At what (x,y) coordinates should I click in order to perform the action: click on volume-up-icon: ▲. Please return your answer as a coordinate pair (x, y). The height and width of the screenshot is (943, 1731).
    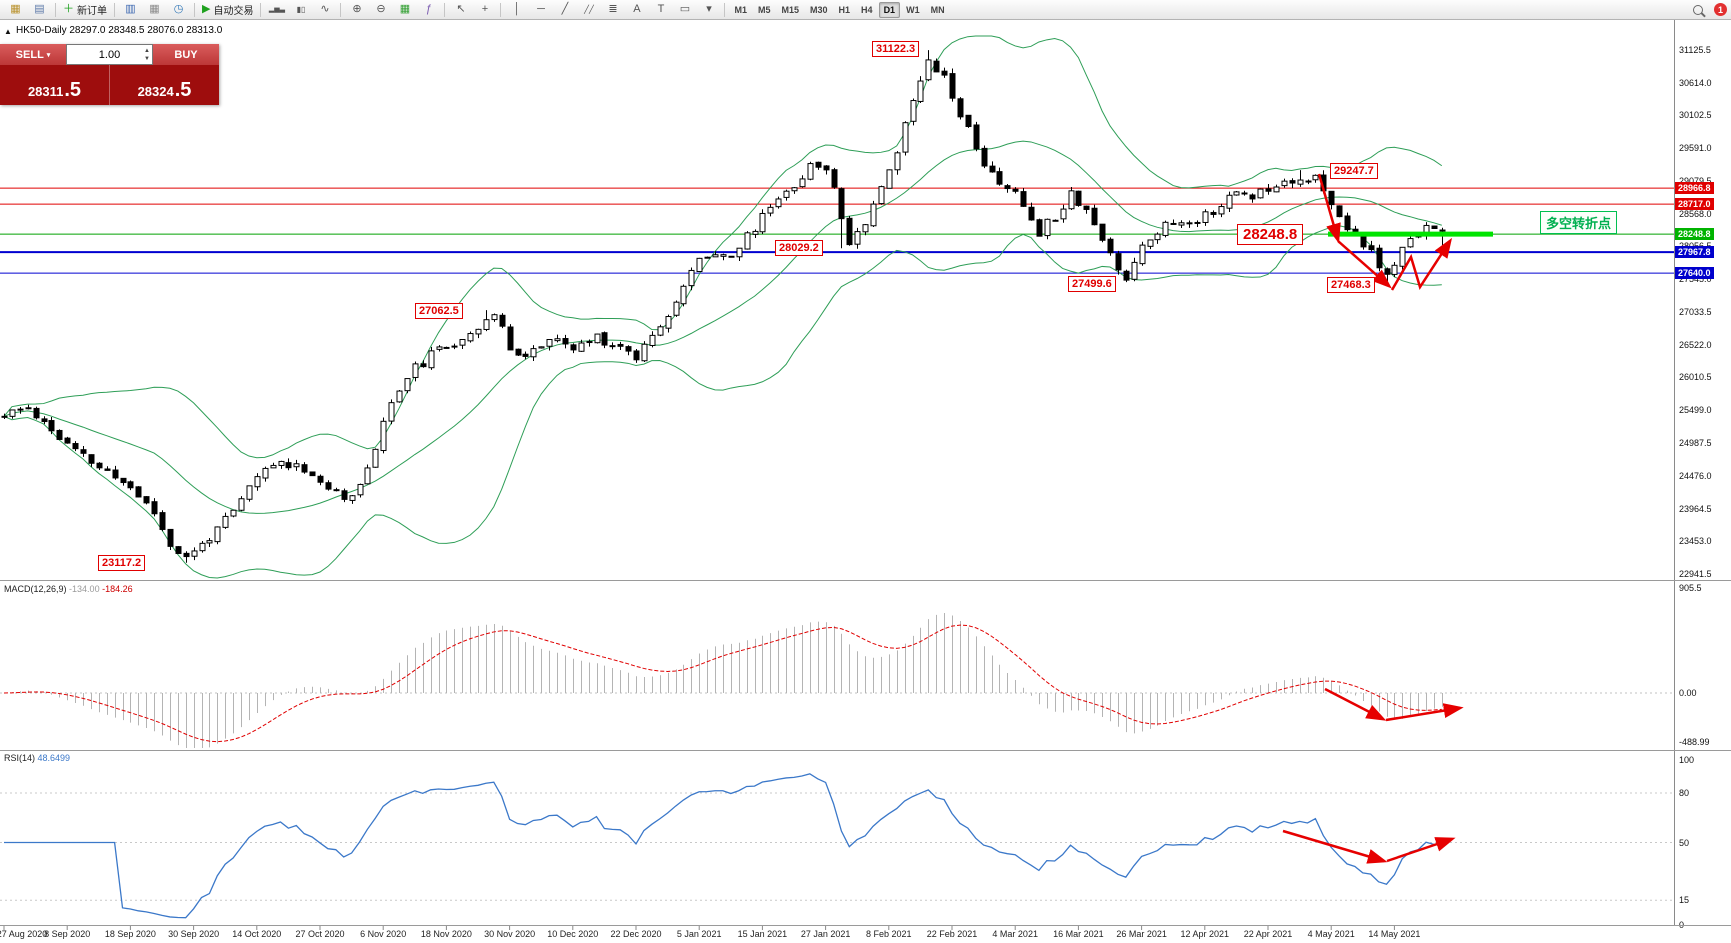
    Looking at the image, I should click on (147, 51).